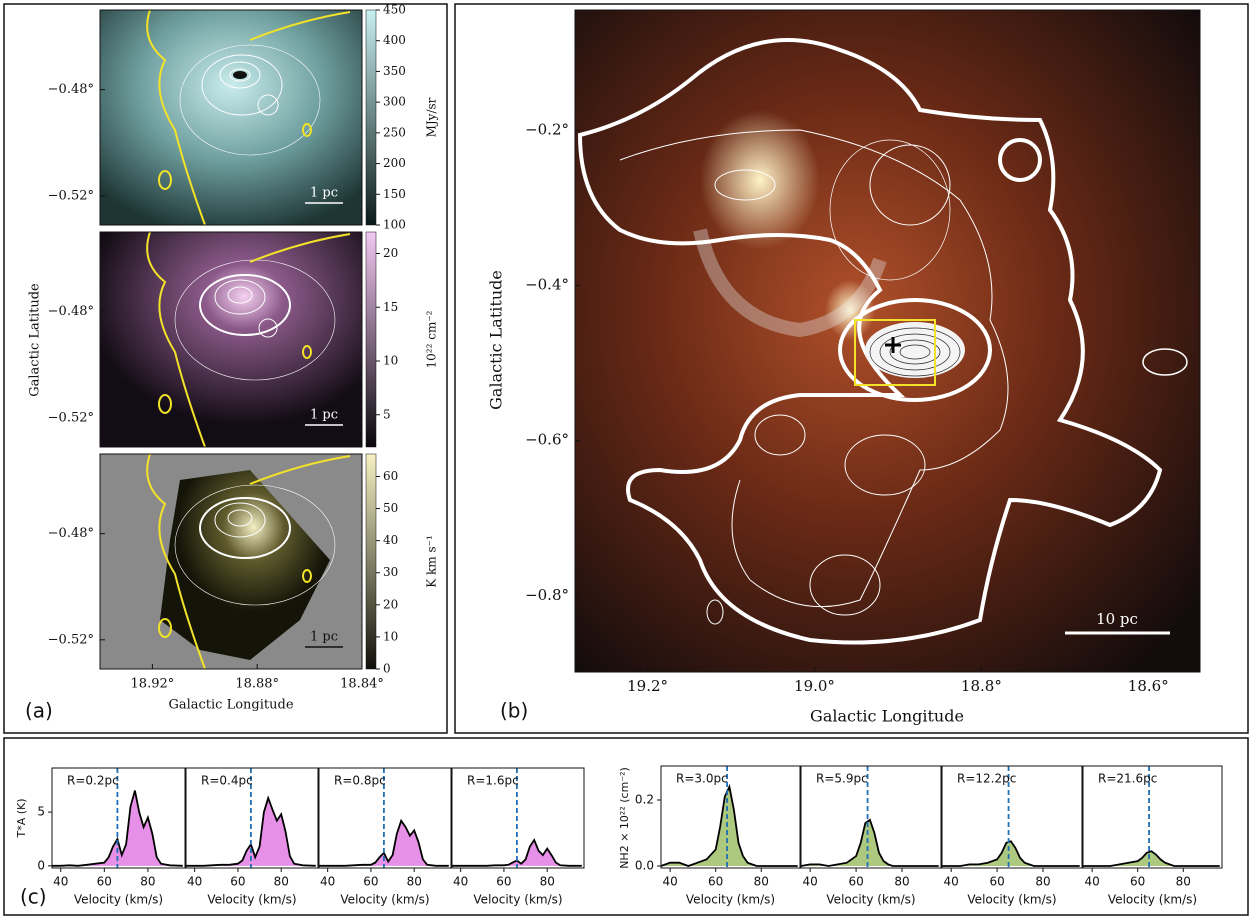  Describe the element at coordinates (432, 561) in the screenshot. I see `colorbar-label: K km s⁻¹` at that location.